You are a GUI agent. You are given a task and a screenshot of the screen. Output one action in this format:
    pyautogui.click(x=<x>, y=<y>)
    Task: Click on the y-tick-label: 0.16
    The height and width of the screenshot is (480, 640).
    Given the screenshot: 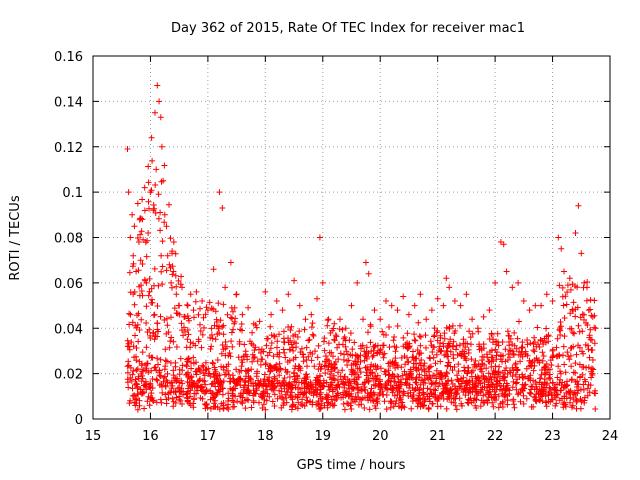 What is the action you would take?
    pyautogui.click(x=68, y=57)
    